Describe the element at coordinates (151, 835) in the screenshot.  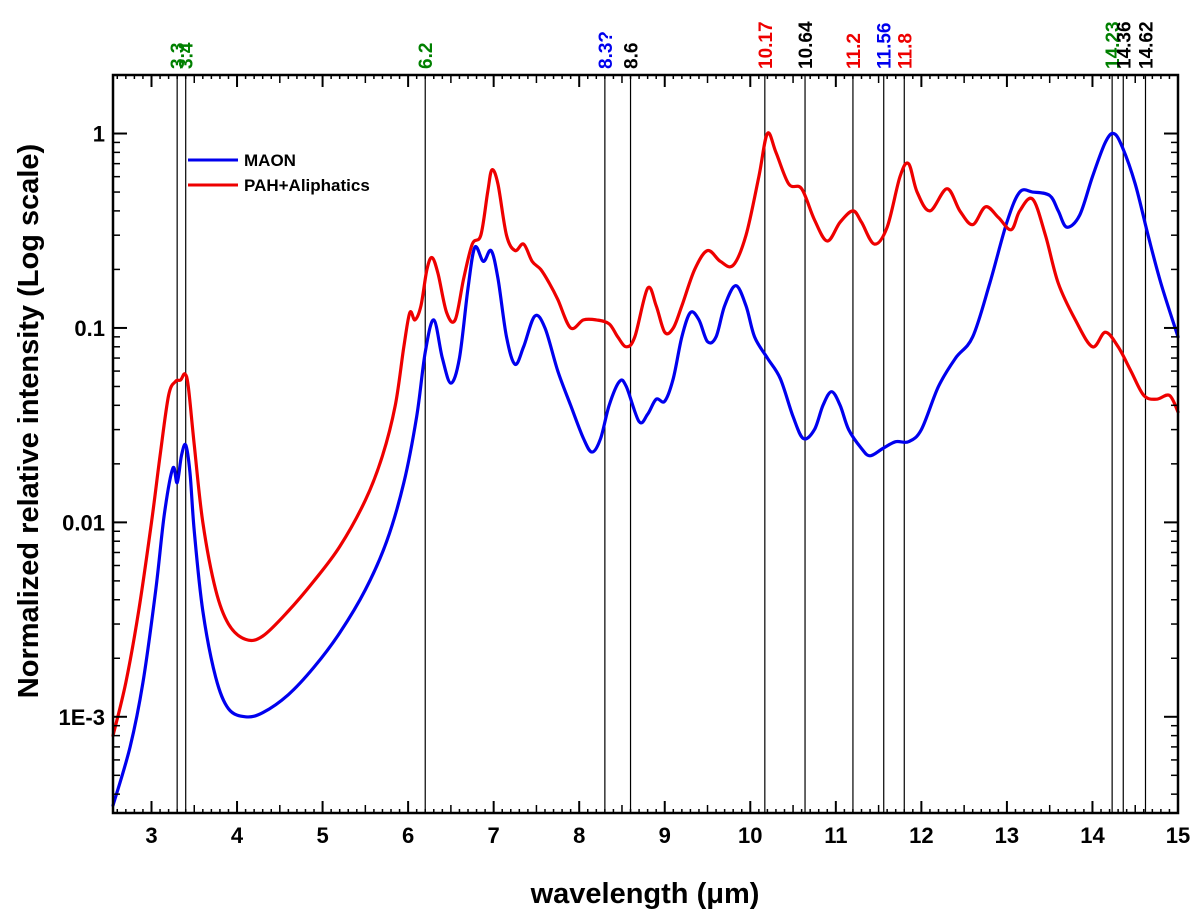
I see `x-tick-label-3: 3` at that location.